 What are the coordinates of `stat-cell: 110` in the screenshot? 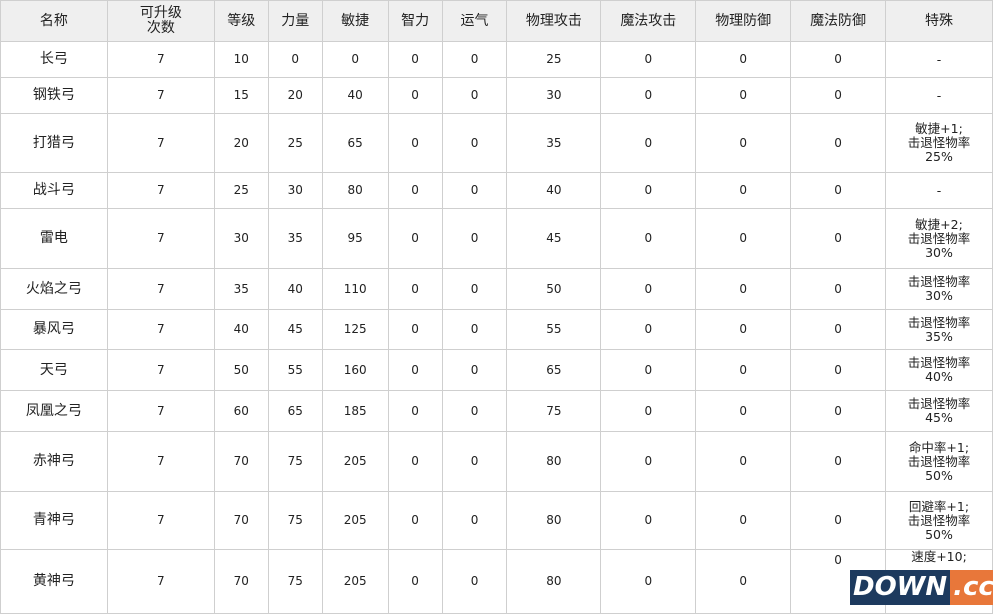 It's located at (355, 289).